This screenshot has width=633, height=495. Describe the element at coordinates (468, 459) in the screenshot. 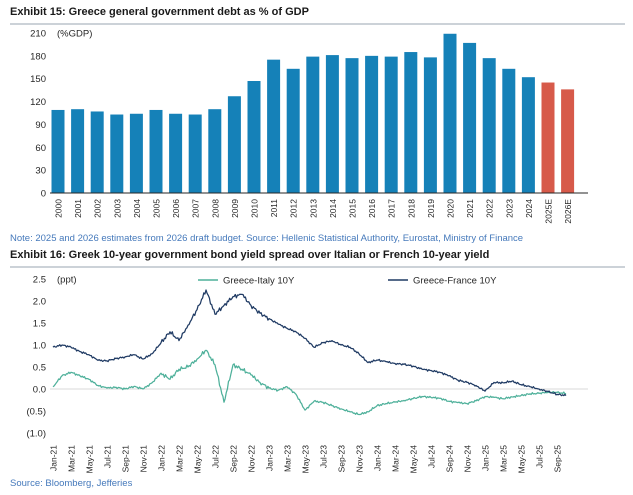

I see `x-axis-label-Nov-24: Nov-24` at that location.